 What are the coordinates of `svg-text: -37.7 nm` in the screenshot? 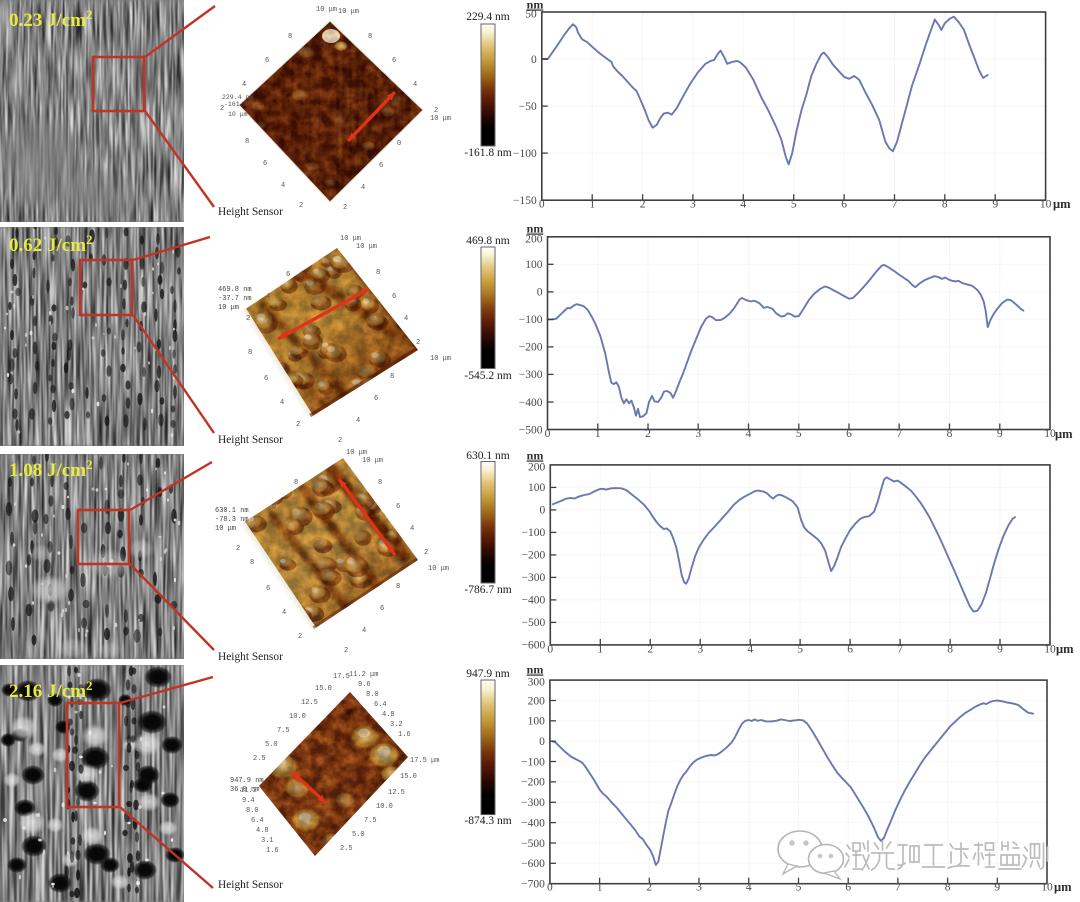 It's located at (235, 299).